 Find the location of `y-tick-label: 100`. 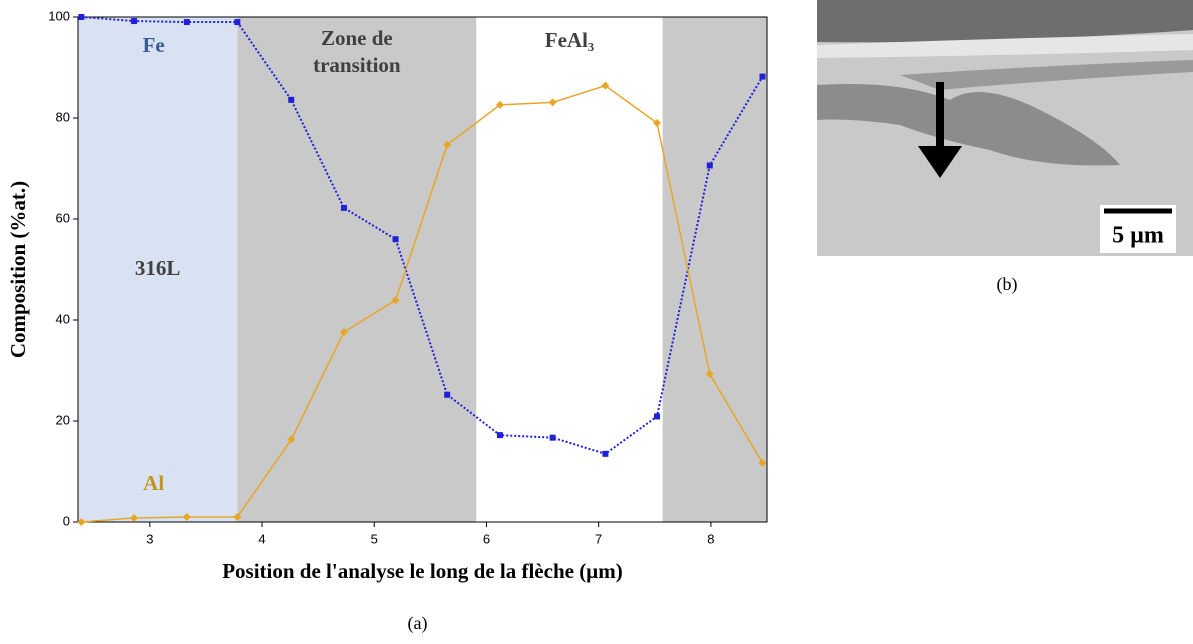

y-tick-label: 100 is located at coordinates (59, 15).